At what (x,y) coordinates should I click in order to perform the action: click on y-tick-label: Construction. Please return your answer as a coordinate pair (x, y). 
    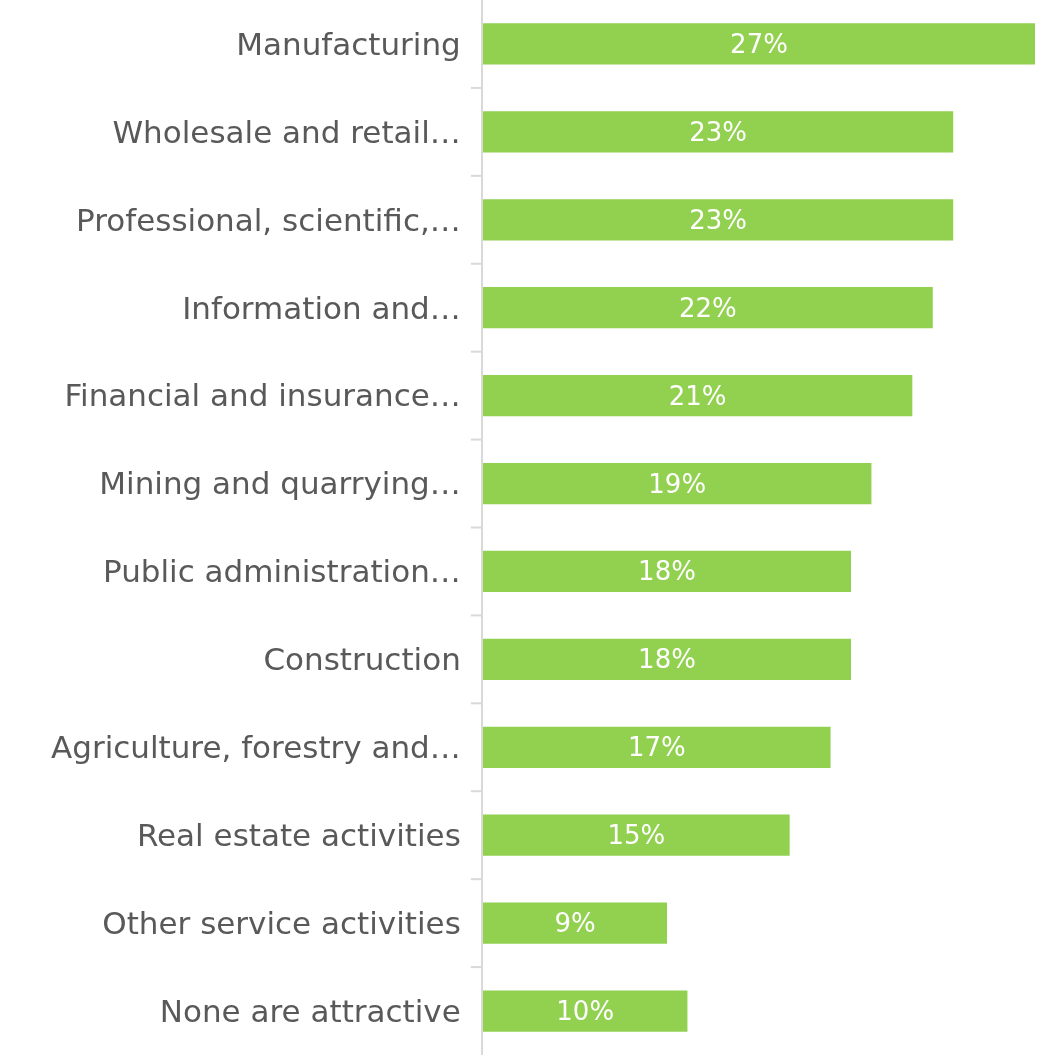
    Looking at the image, I should click on (362, 659).